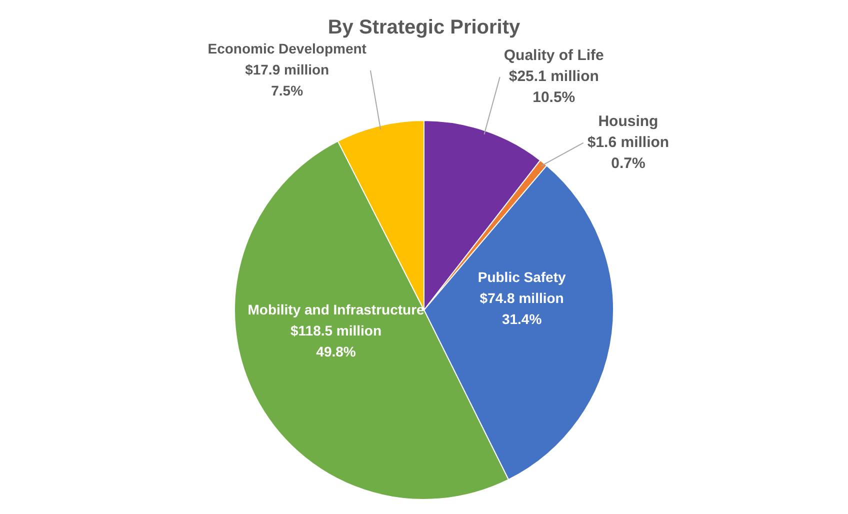 This screenshot has height=514, width=848. What do you see at coordinates (554, 55) in the screenshot?
I see `slice-label: Quality of Life` at bounding box center [554, 55].